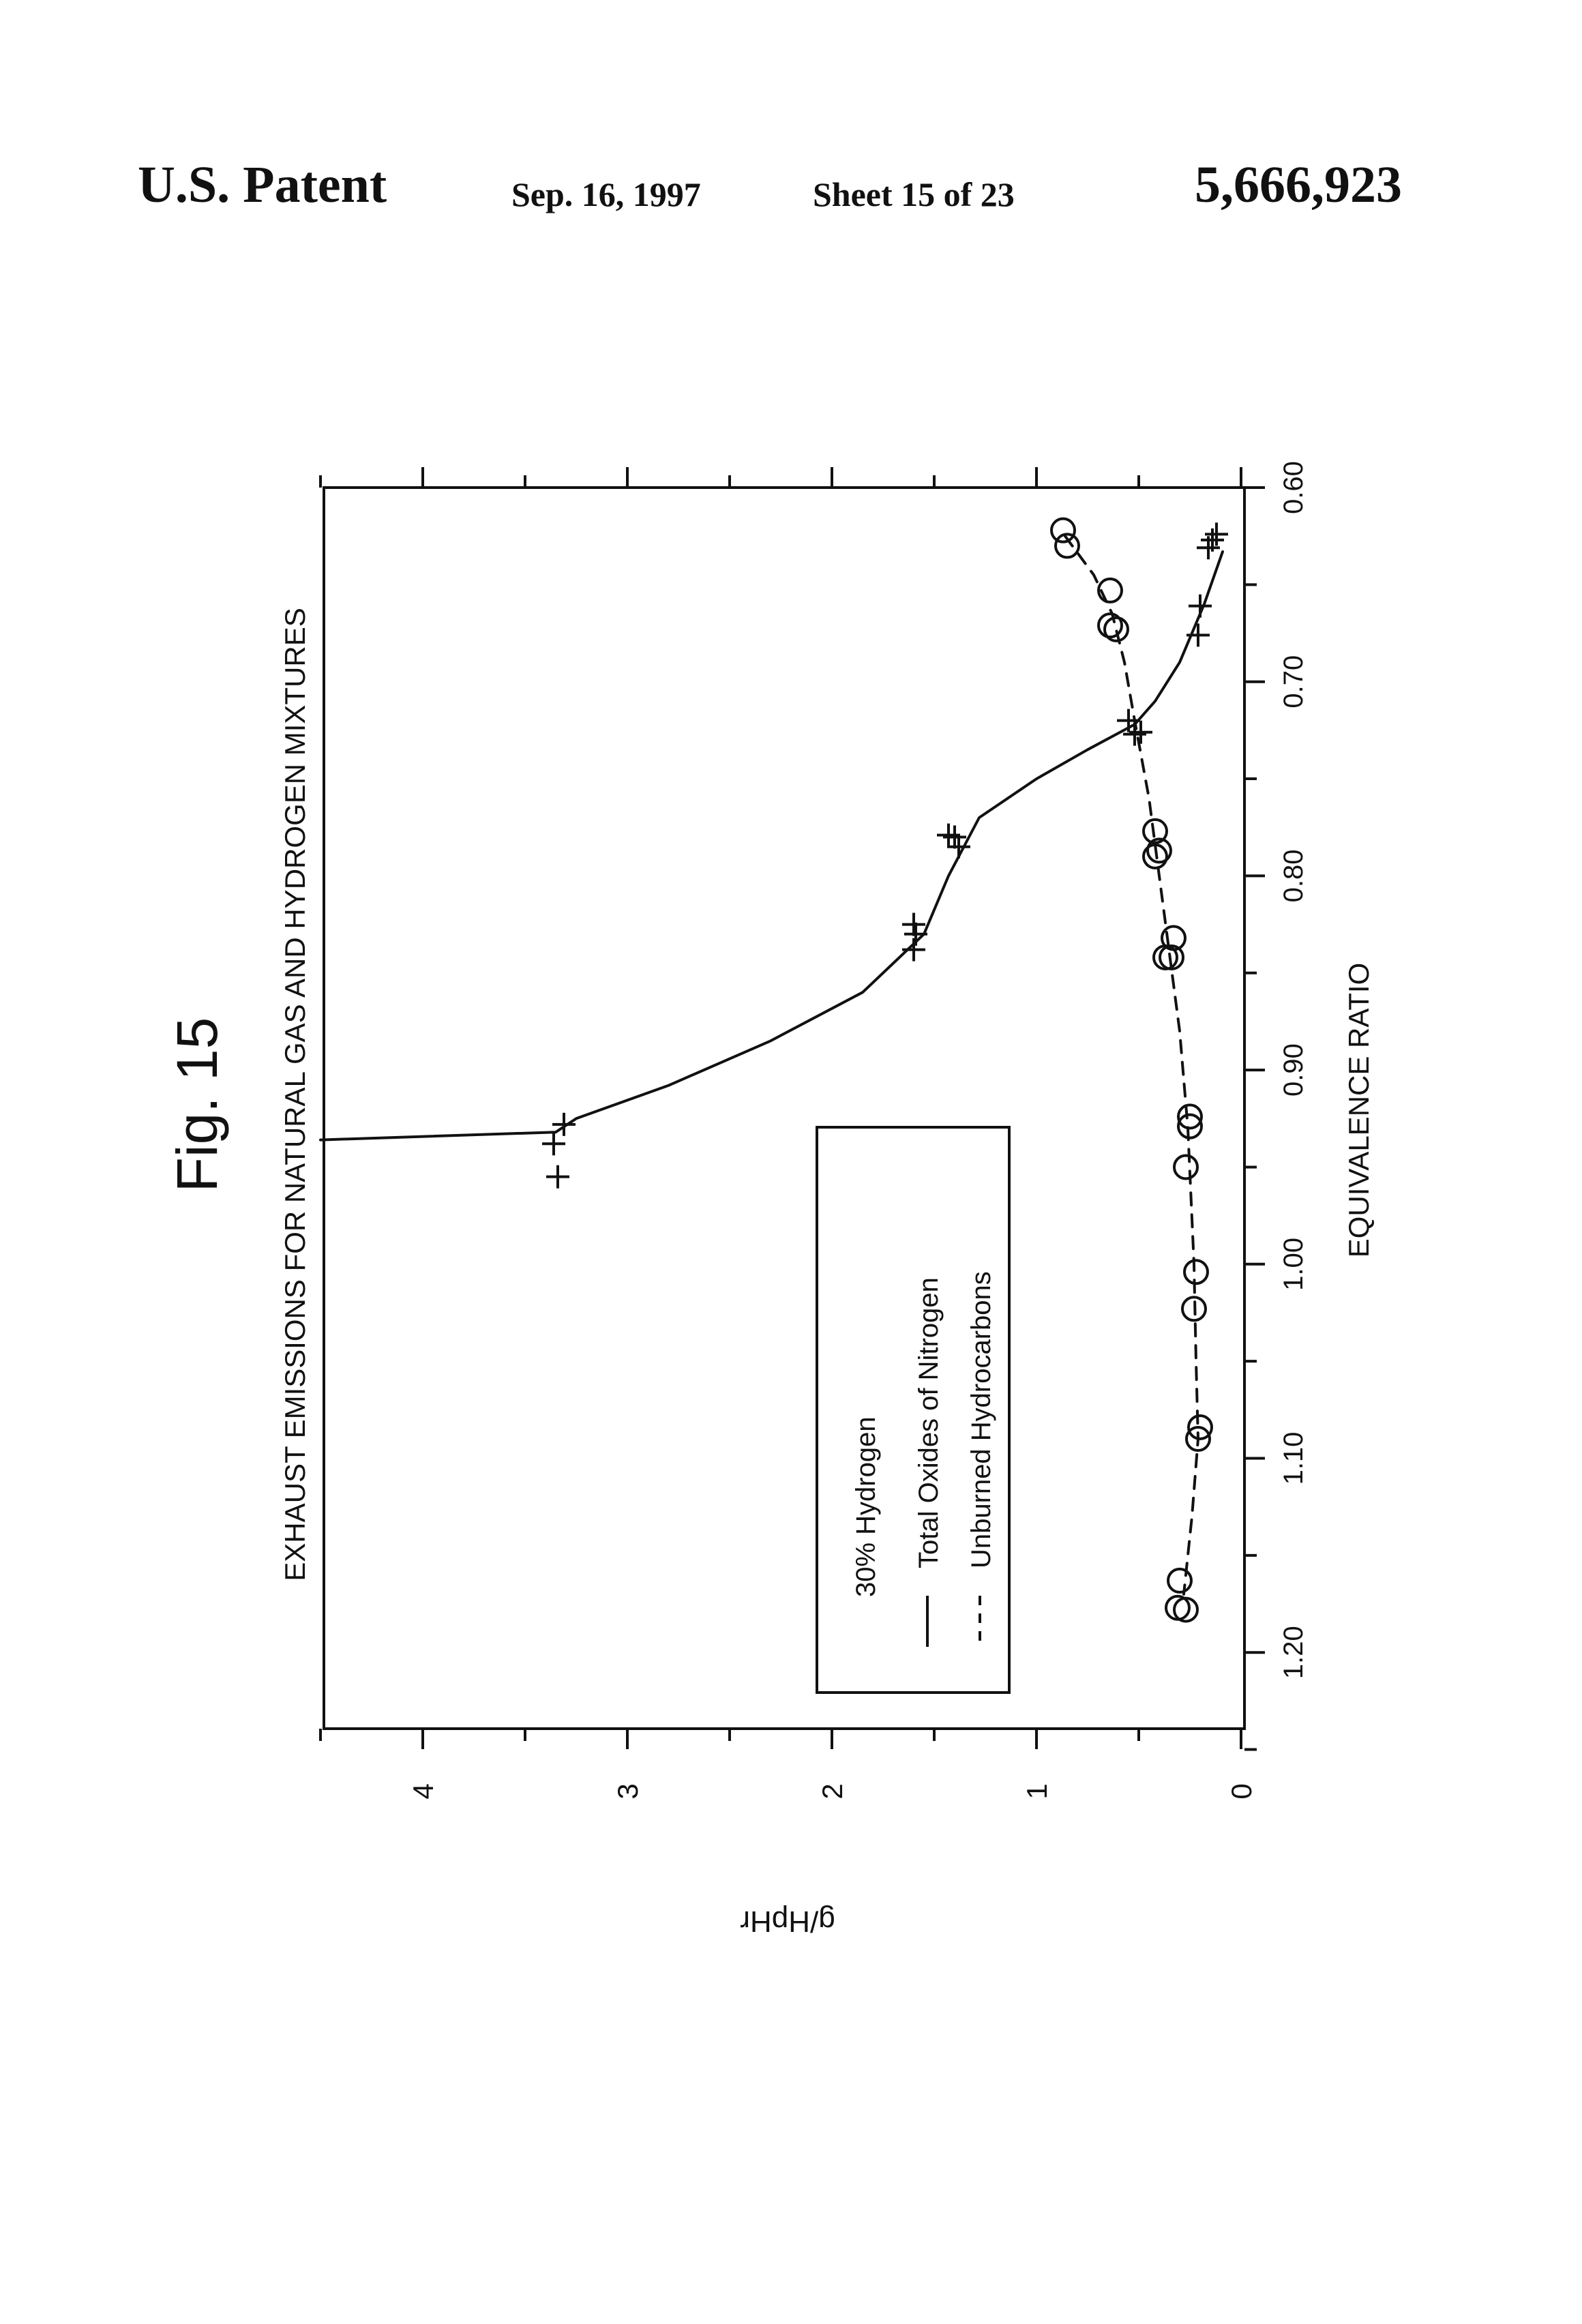 Image resolution: width=1582 pixels, height=2324 pixels. What do you see at coordinates (197, 1105) in the screenshot?
I see `figure-label: Fig. 15` at bounding box center [197, 1105].